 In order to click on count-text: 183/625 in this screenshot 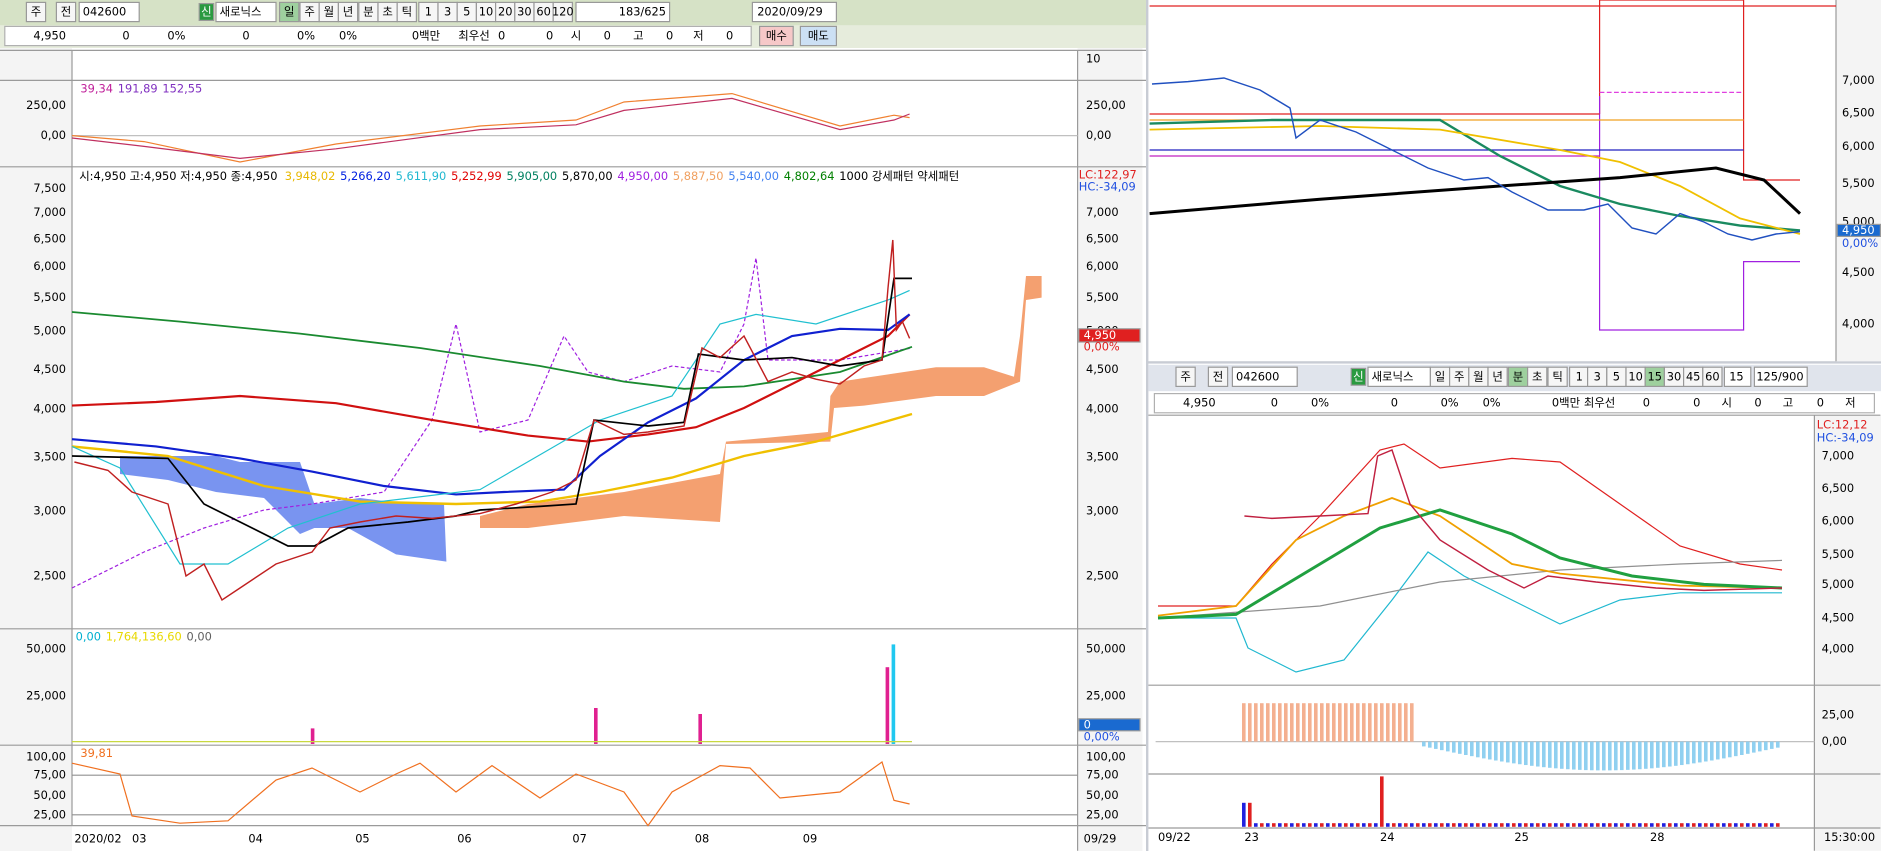, I will do `click(642, 11)`.